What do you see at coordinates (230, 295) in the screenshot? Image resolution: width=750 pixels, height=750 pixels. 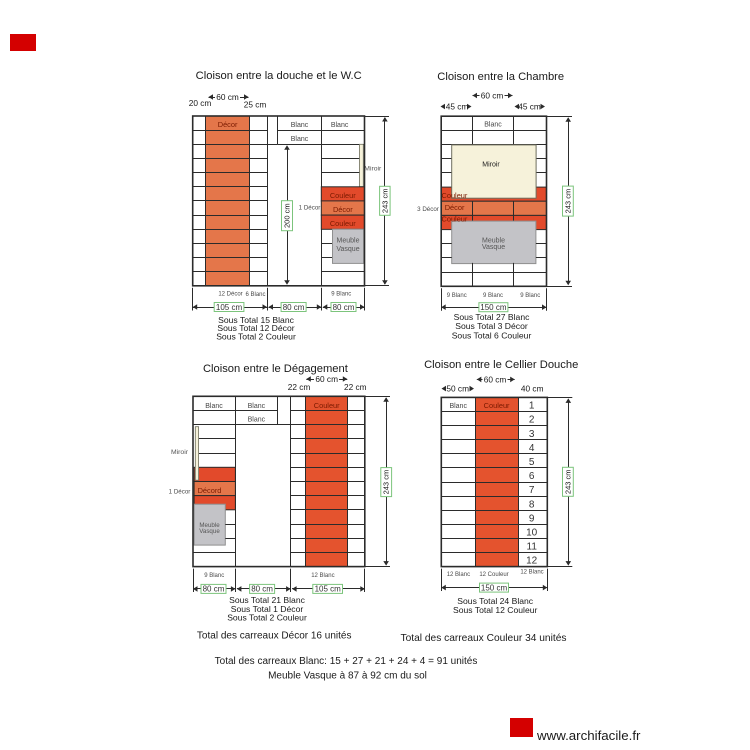 I see `svg-text: 12 Décor` at bounding box center [230, 295].